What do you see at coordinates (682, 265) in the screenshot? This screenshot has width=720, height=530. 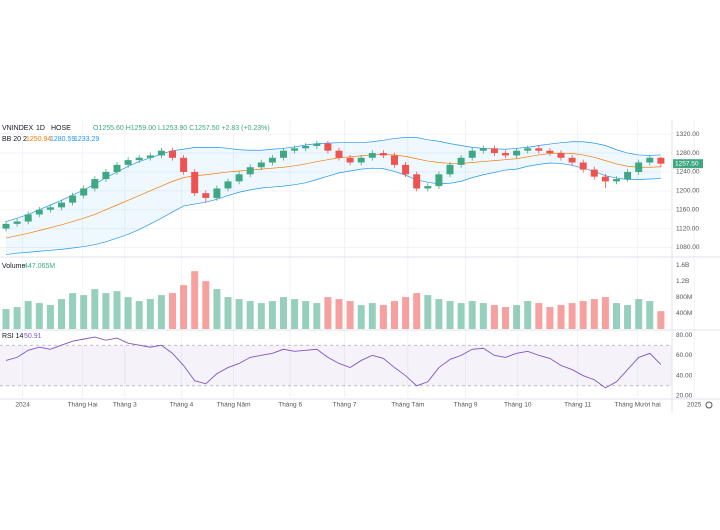 I see `y-tick-label: 1.6B` at bounding box center [682, 265].